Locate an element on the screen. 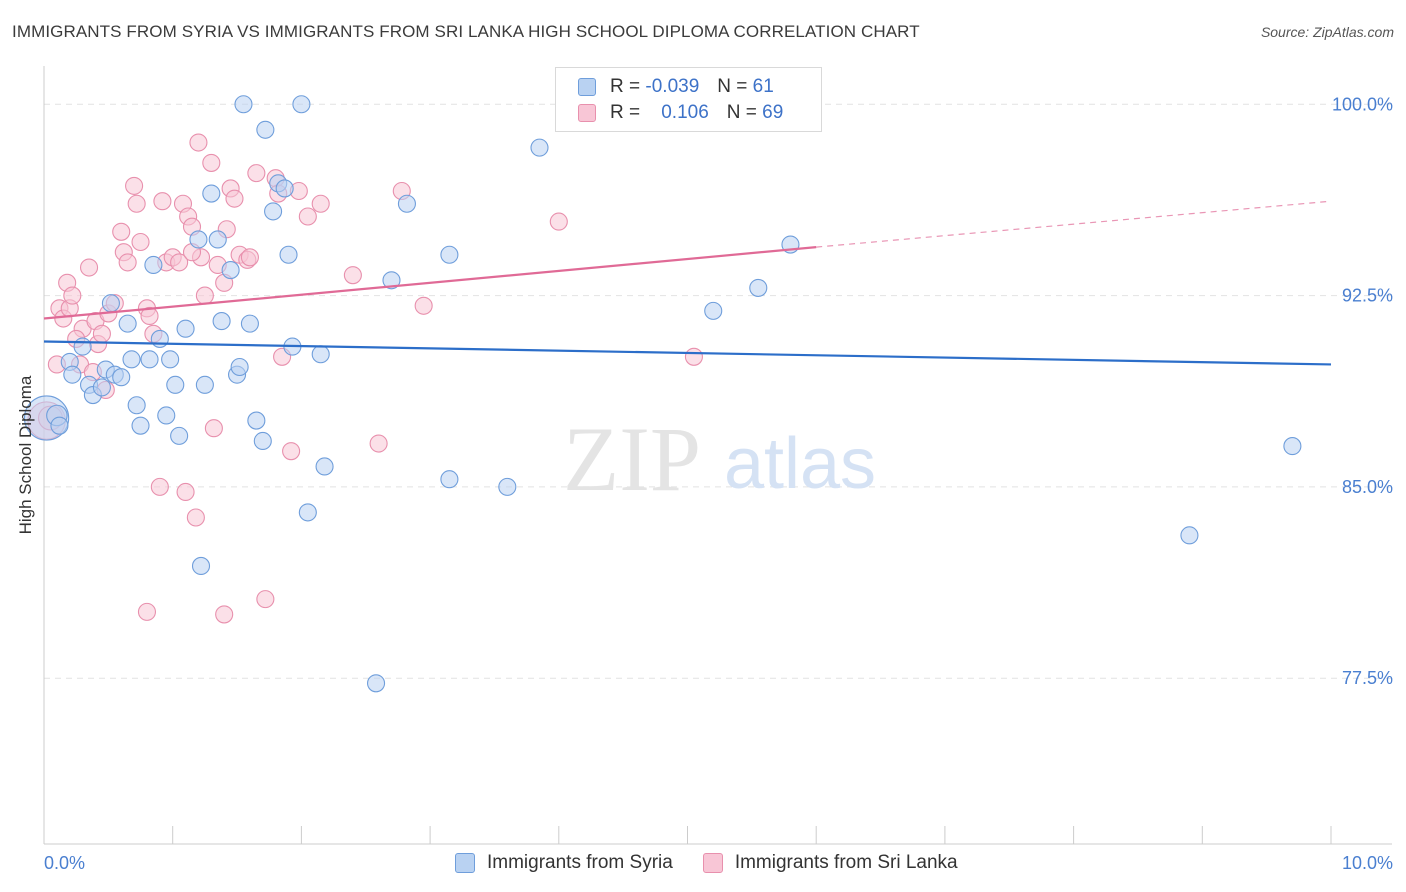  legend-n-srilanka: 69 is located at coordinates (773, 112).